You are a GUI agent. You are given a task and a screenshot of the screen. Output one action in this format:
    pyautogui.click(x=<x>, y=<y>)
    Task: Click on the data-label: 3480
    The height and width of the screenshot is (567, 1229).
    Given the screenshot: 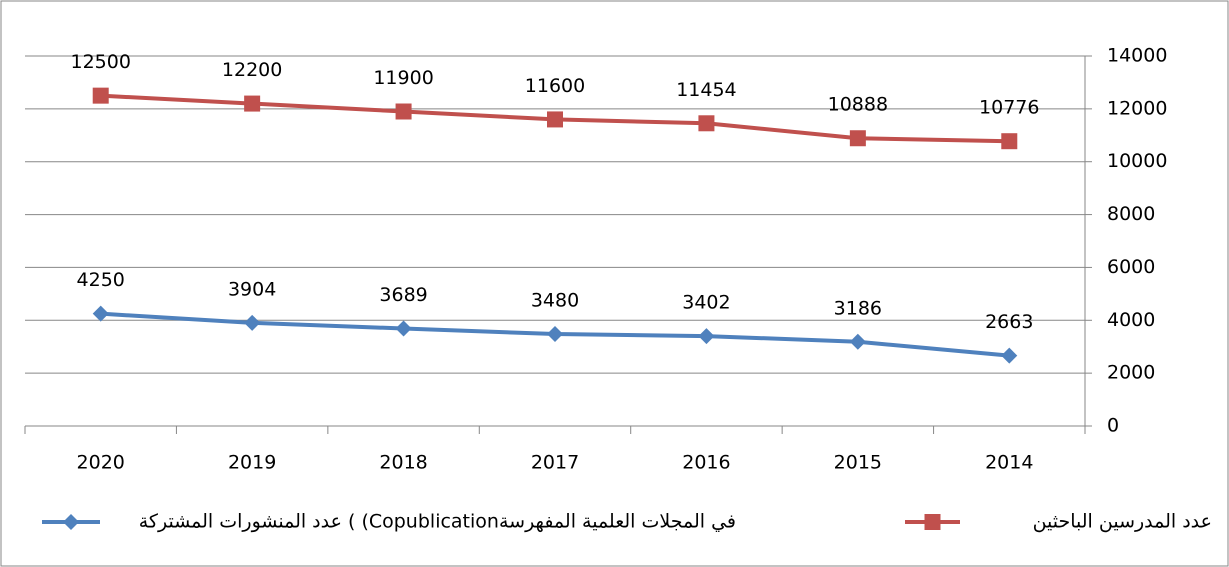 What is the action you would take?
    pyautogui.click(x=555, y=301)
    